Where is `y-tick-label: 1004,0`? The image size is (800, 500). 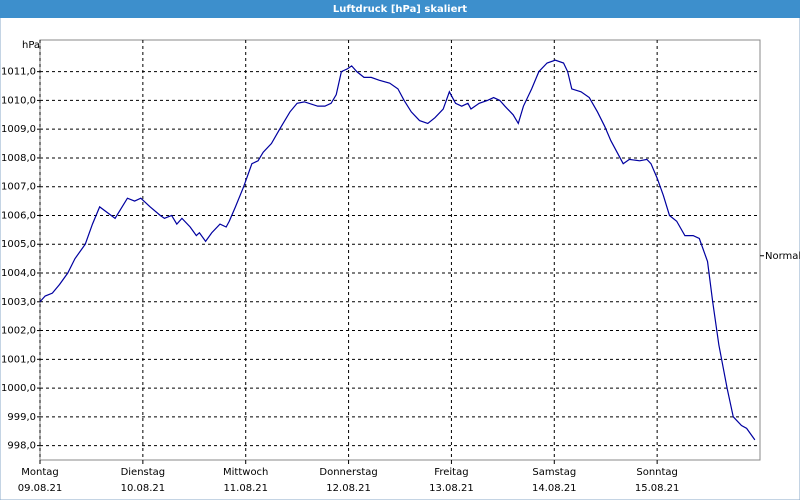 y-tick-label: 1004,0 is located at coordinates (18, 273).